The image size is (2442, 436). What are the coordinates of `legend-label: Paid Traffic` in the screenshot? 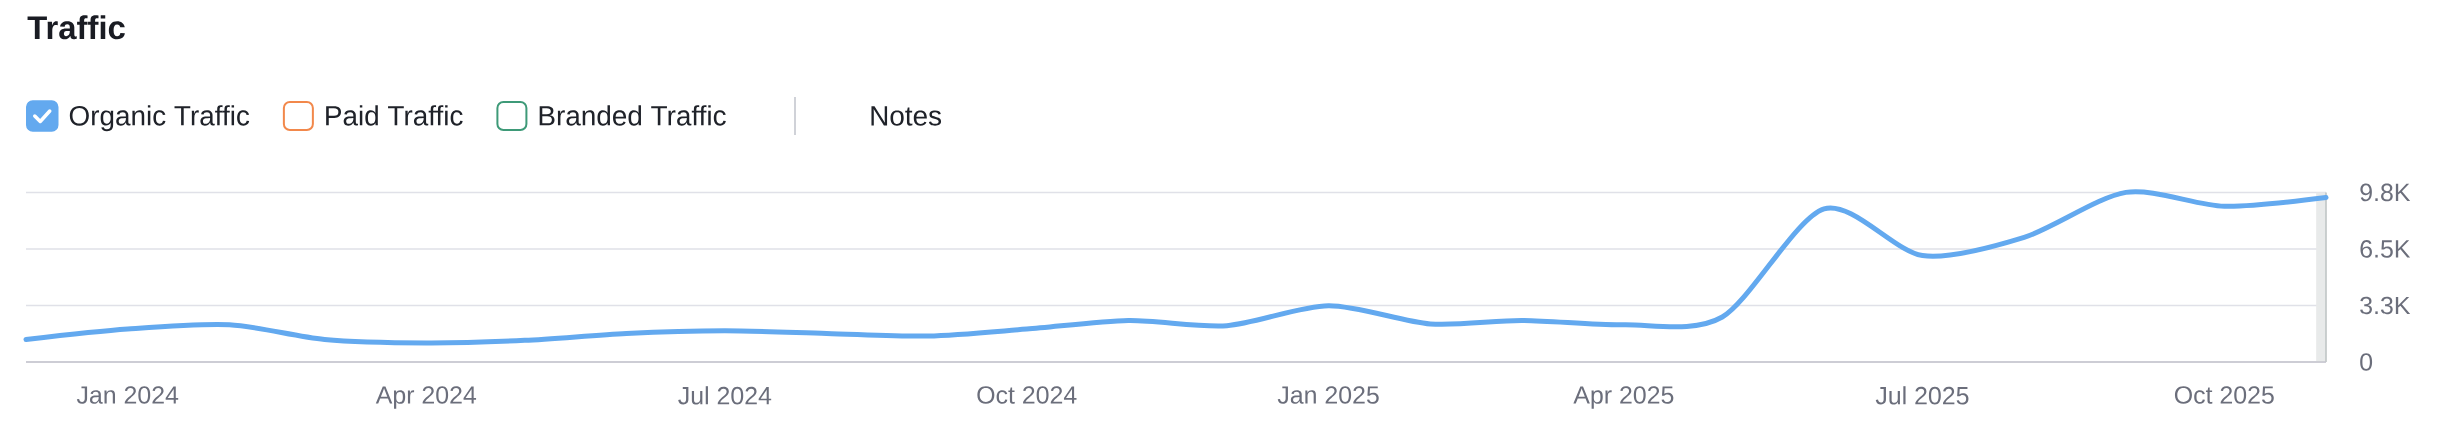 It's located at (394, 115).